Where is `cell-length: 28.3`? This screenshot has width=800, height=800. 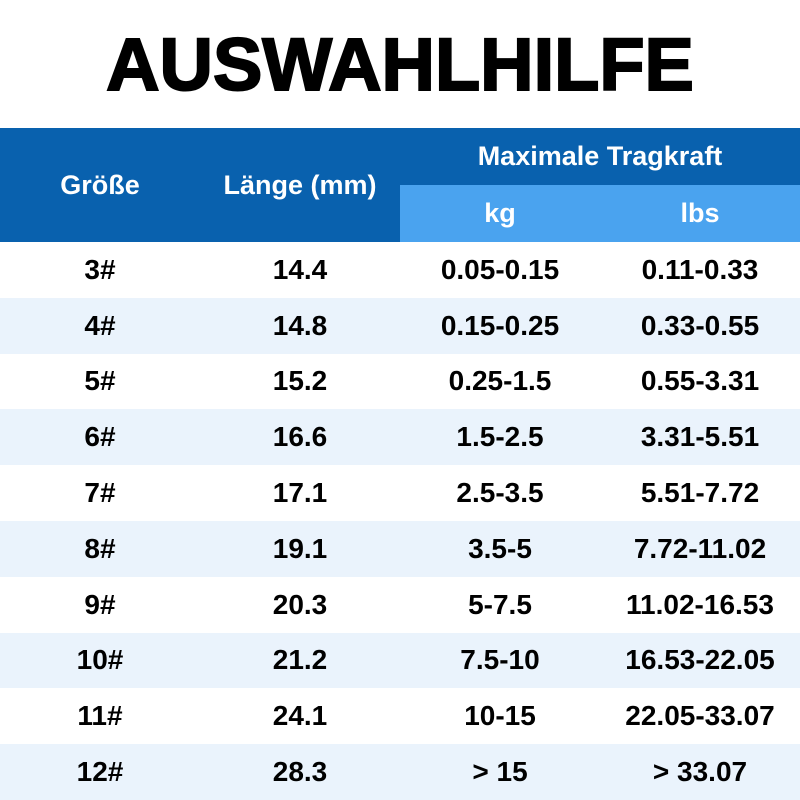
cell-length: 28.3 is located at coordinates (300, 772).